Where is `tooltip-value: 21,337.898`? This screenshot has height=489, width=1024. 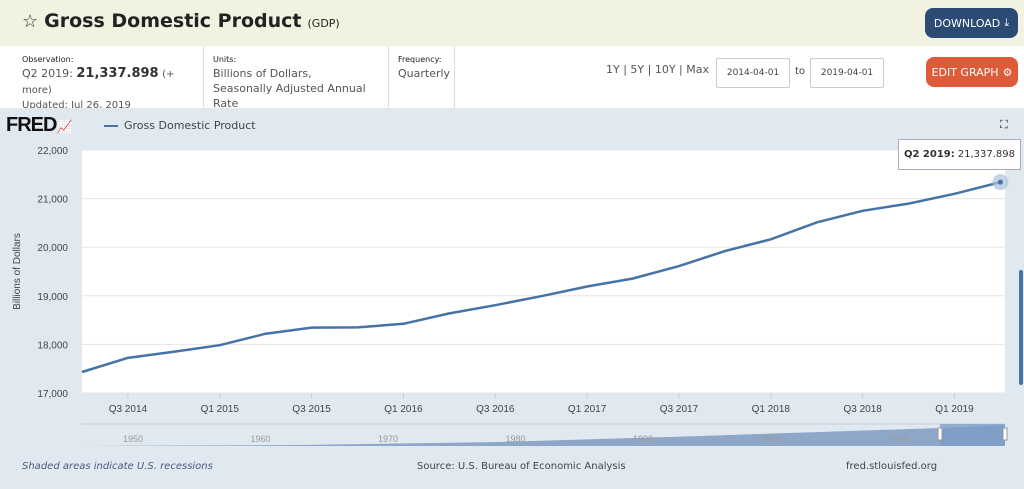
tooltip-value: 21,337.898 is located at coordinates (986, 154).